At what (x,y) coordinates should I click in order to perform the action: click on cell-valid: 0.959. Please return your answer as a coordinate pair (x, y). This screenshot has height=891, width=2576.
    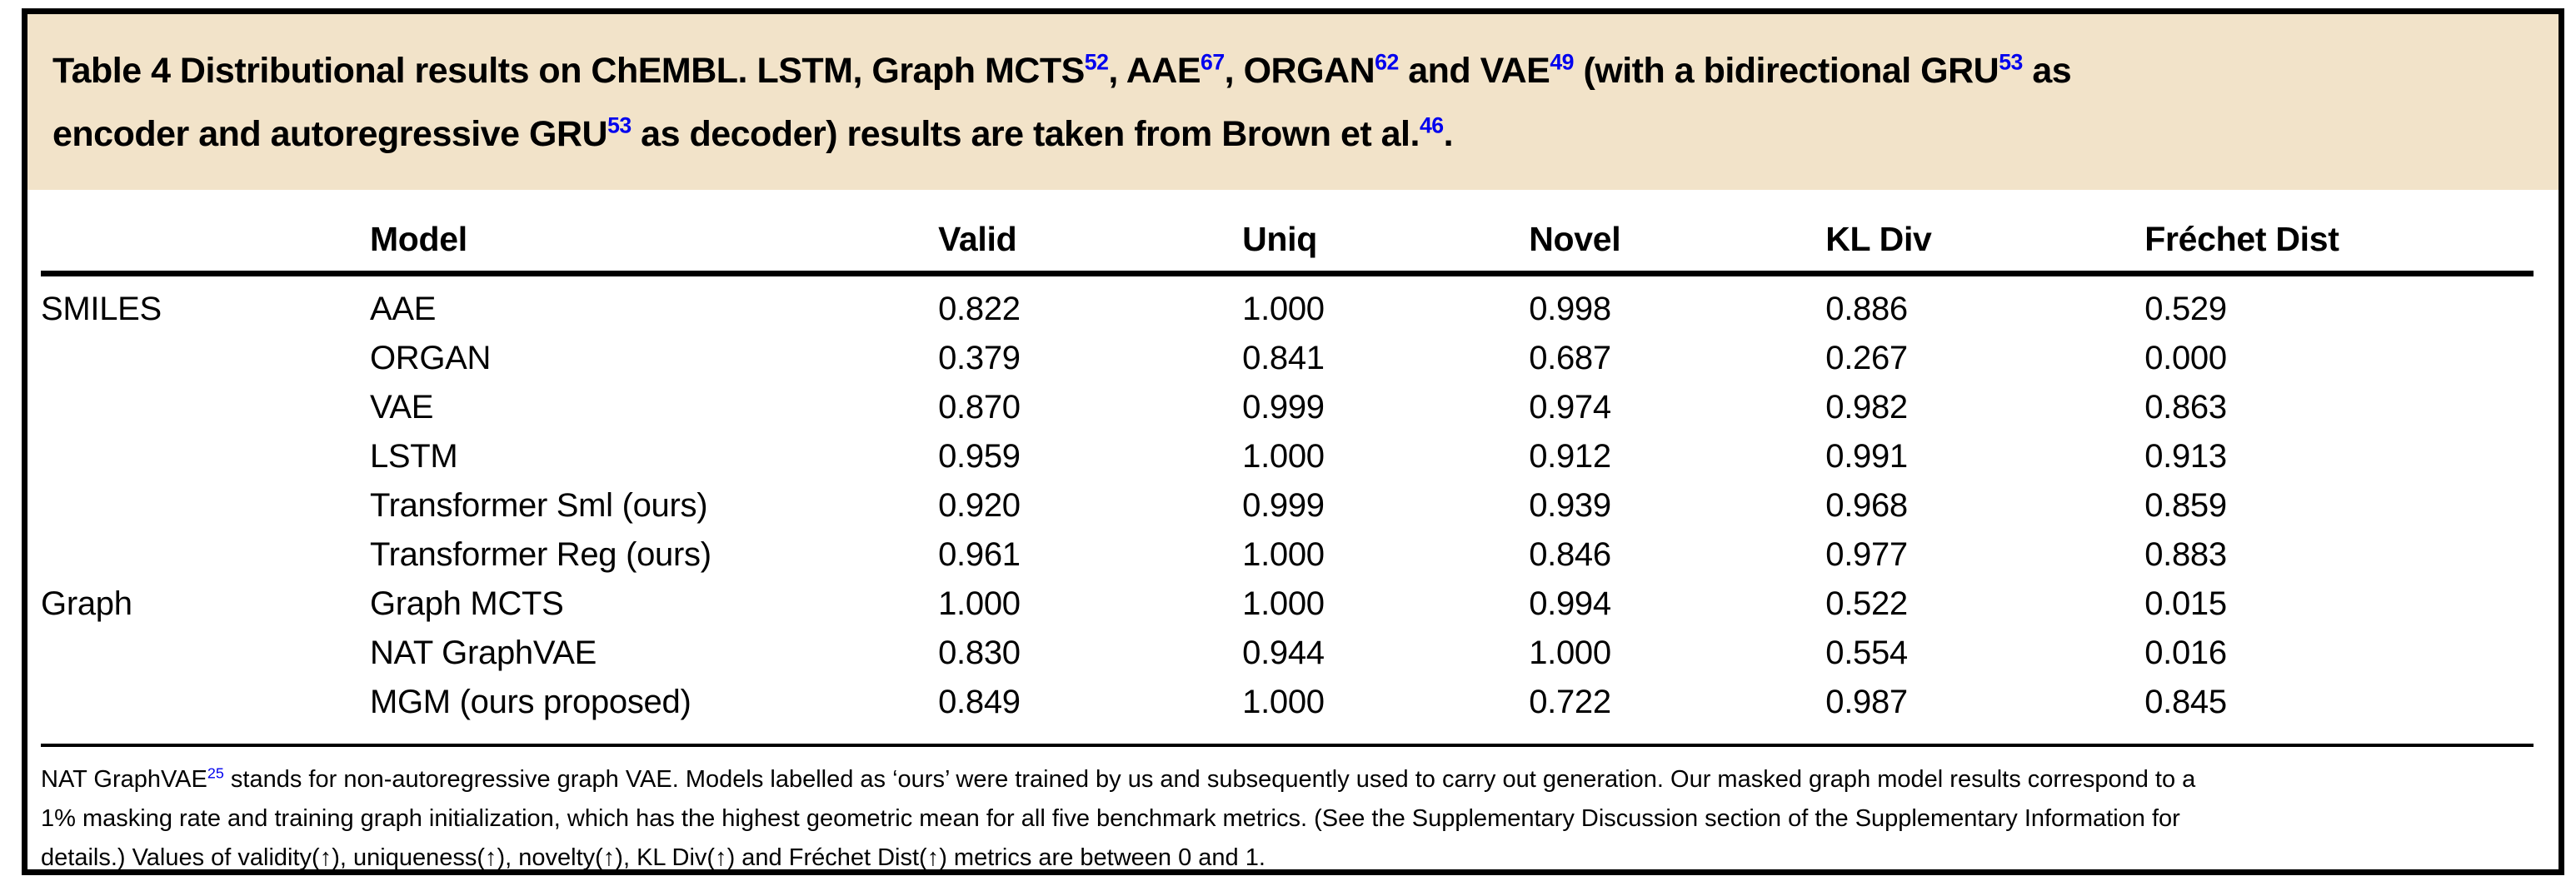
    Looking at the image, I should click on (979, 457).